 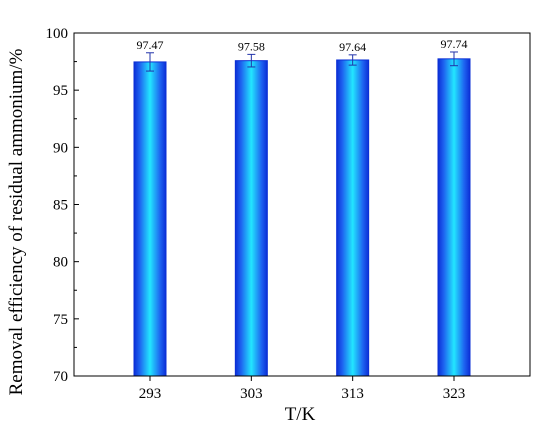 I want to click on x-tick-label-313: 313, so click(x=352, y=394).